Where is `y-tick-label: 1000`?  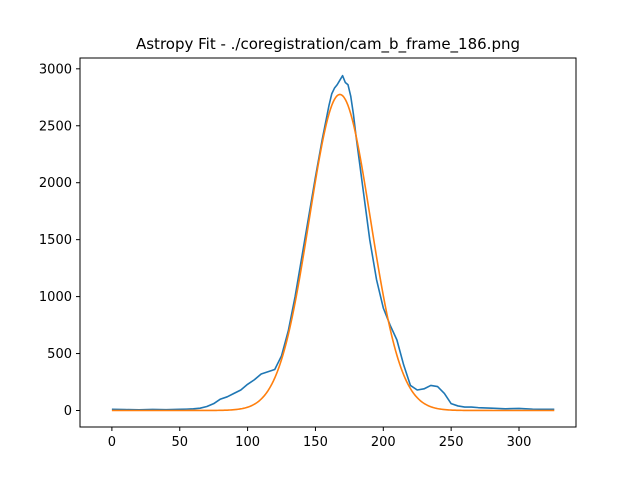 y-tick-label: 1000 is located at coordinates (55, 297).